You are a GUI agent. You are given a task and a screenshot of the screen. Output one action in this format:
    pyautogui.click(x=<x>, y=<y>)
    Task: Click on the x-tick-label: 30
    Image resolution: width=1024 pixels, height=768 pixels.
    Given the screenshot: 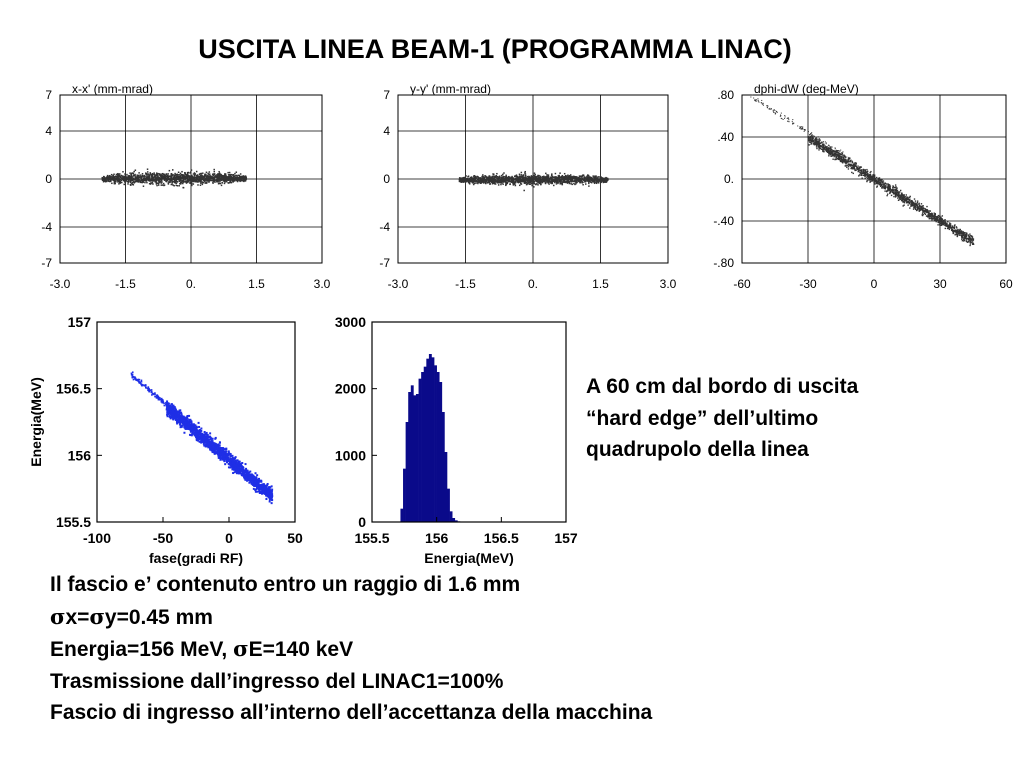 What is the action you would take?
    pyautogui.click(x=940, y=284)
    